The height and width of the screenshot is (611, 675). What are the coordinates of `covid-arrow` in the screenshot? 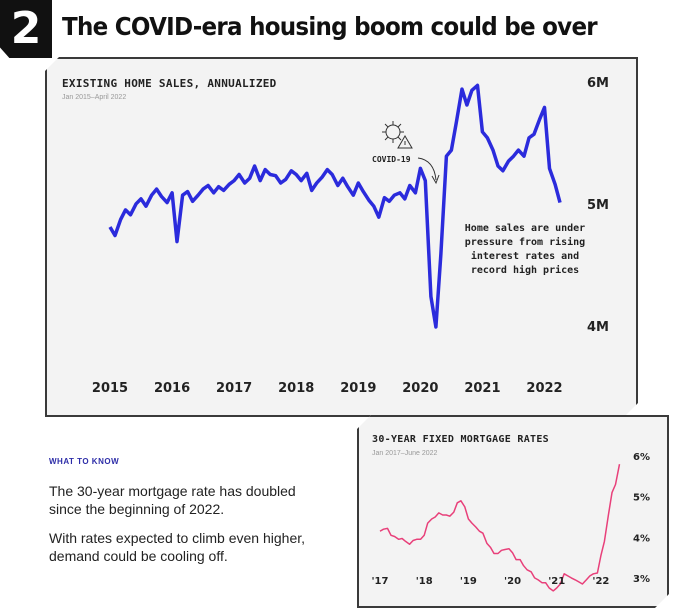 It's located at (427, 169).